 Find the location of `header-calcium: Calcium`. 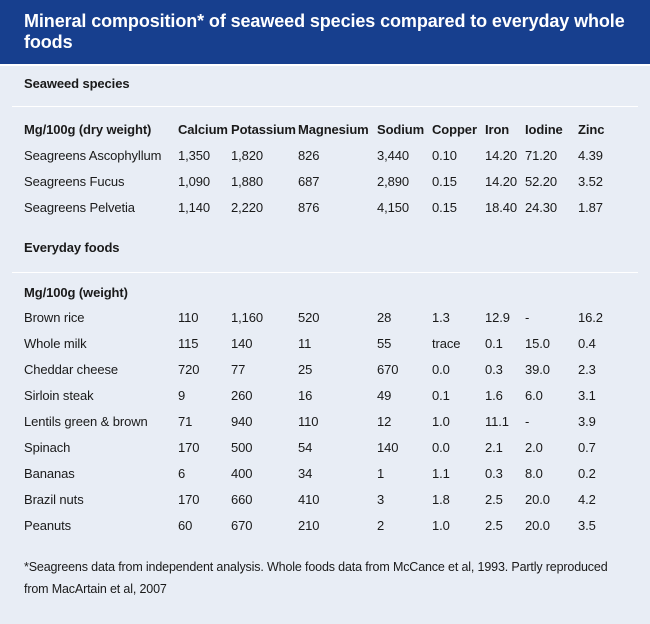

header-calcium: Calcium is located at coordinates (203, 129).